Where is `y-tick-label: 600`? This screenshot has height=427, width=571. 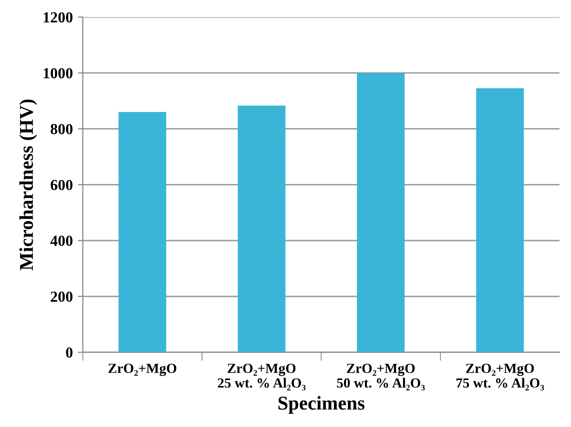 y-tick-label: 600 is located at coordinates (61, 185).